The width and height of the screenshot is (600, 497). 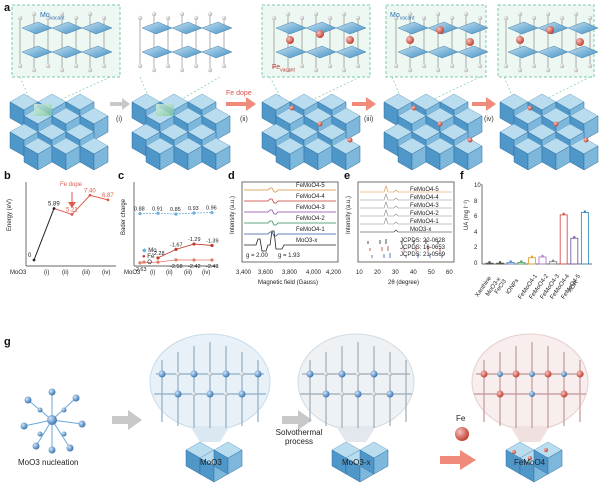 I want to click on legend-o: O, so click(x=149, y=263).